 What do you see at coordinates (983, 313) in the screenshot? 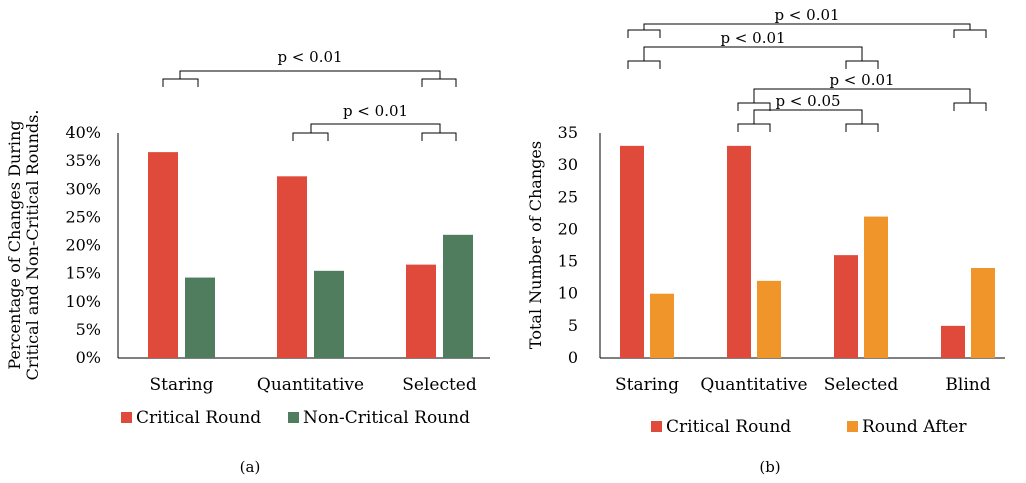
I see `bar-round-after-blind` at bounding box center [983, 313].